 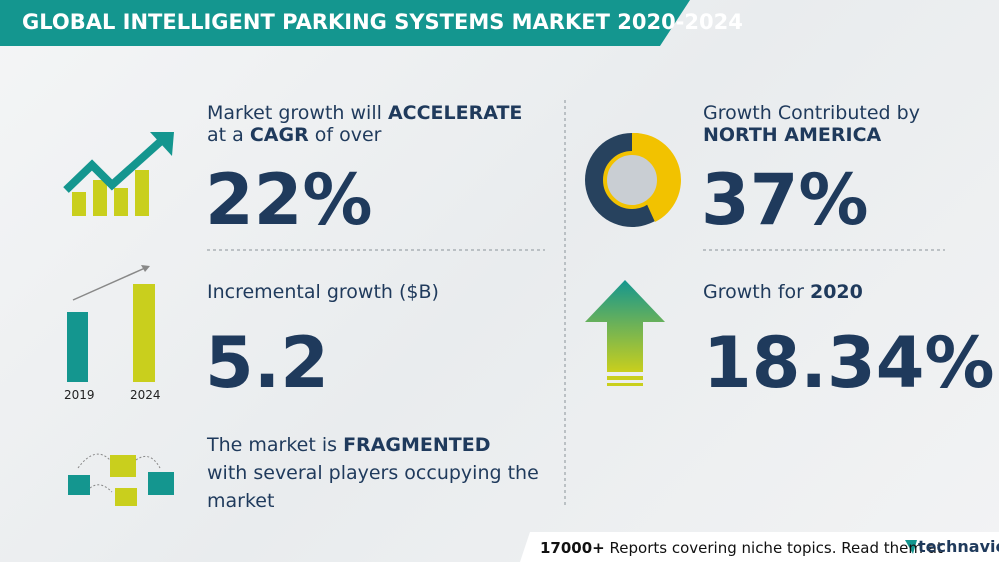 I want to click on value: 37%, so click(x=785, y=200).